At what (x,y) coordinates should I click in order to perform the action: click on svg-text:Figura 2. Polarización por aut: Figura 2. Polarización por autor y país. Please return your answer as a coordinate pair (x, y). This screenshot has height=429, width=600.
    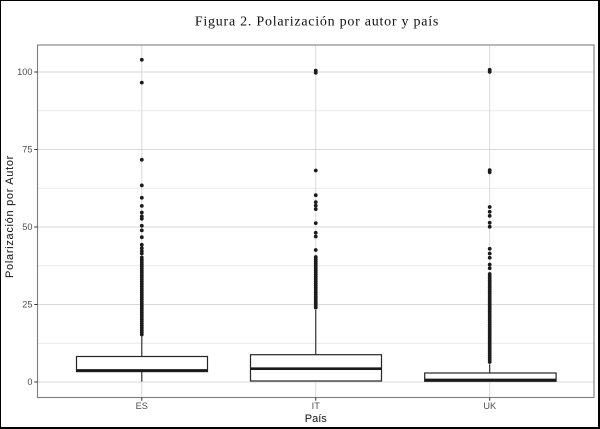
    Looking at the image, I should click on (317, 22).